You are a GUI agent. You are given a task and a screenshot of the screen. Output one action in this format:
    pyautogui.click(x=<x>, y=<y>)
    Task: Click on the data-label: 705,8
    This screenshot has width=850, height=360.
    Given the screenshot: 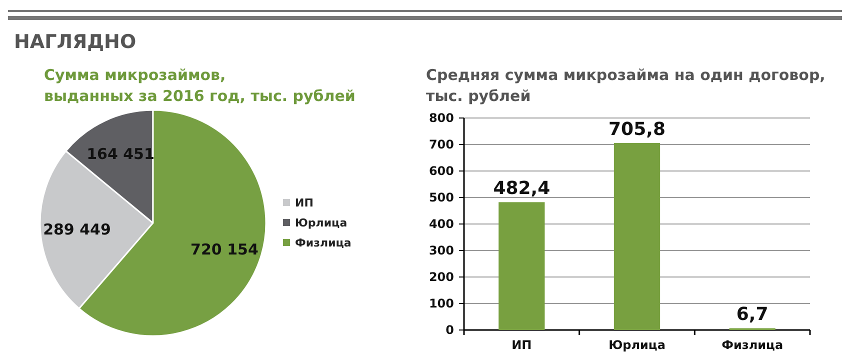 What is the action you would take?
    pyautogui.click(x=637, y=129)
    